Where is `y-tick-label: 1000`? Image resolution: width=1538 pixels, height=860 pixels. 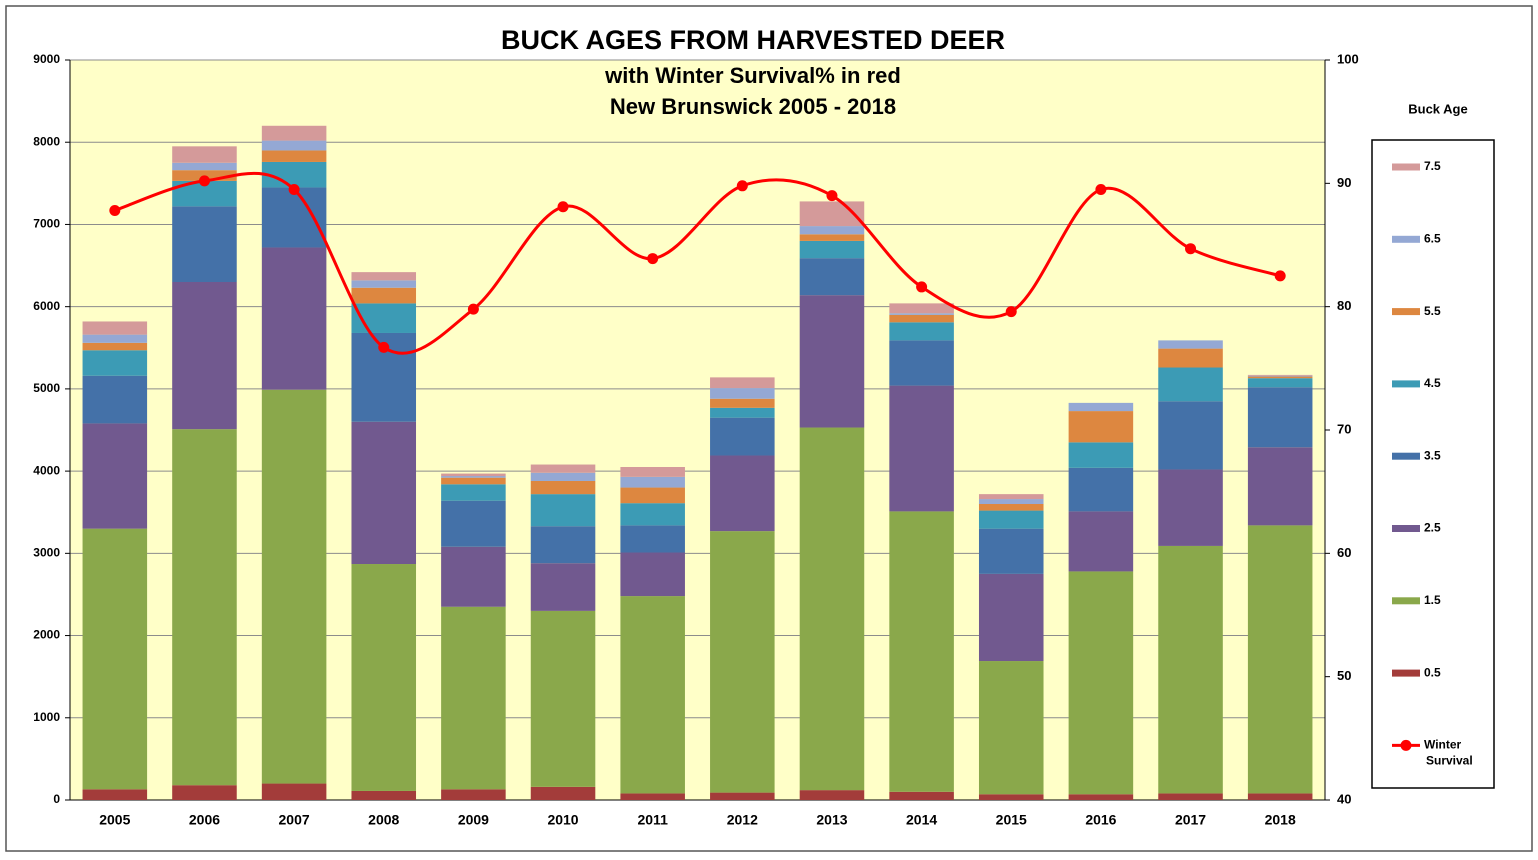 y-tick-label: 1000 is located at coordinates (46, 717).